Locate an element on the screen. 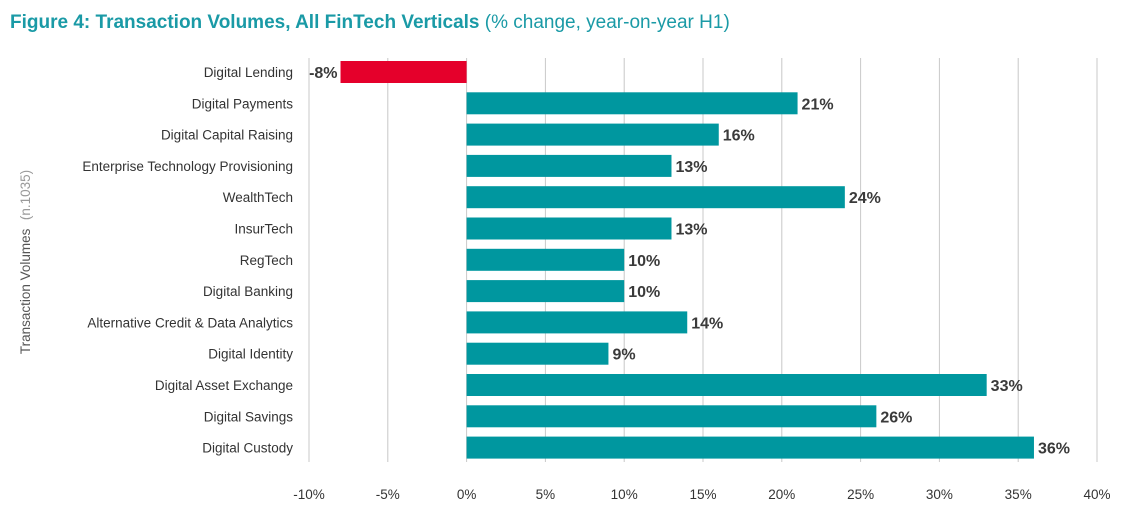  x-tick-label: 5% is located at coordinates (546, 494).